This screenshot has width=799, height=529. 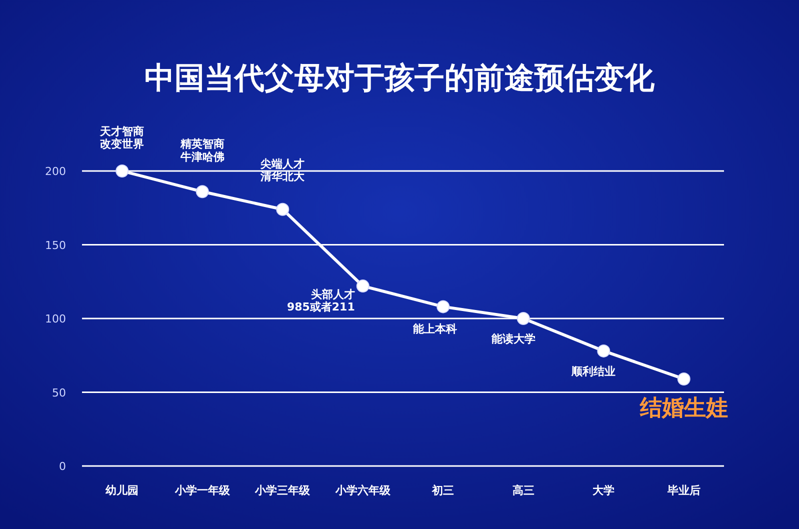 I want to click on annotation: 结婚生娃, so click(x=683, y=408).